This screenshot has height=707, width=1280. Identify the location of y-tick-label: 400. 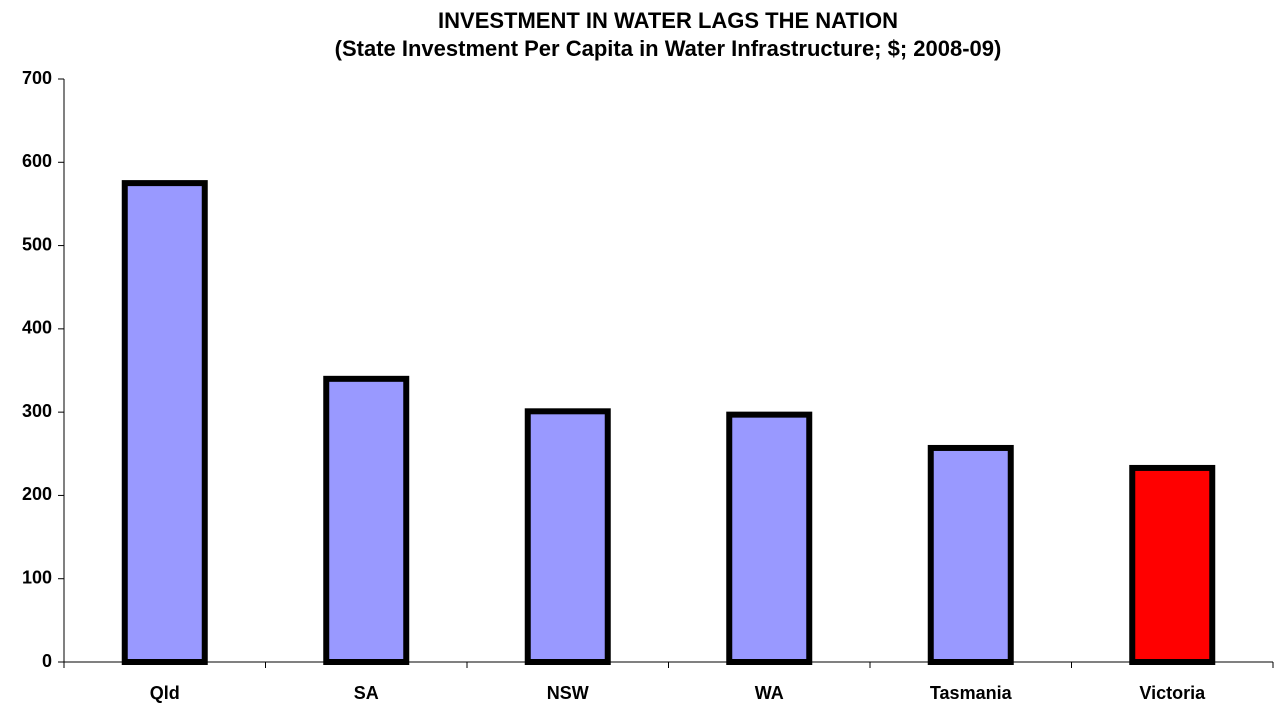
(37, 328).